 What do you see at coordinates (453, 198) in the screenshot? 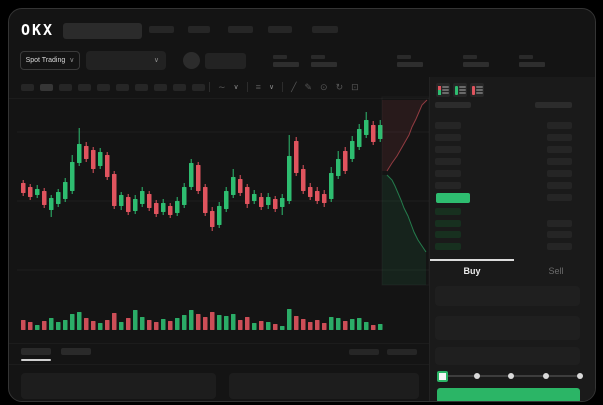
I see `last-price-badge` at bounding box center [453, 198].